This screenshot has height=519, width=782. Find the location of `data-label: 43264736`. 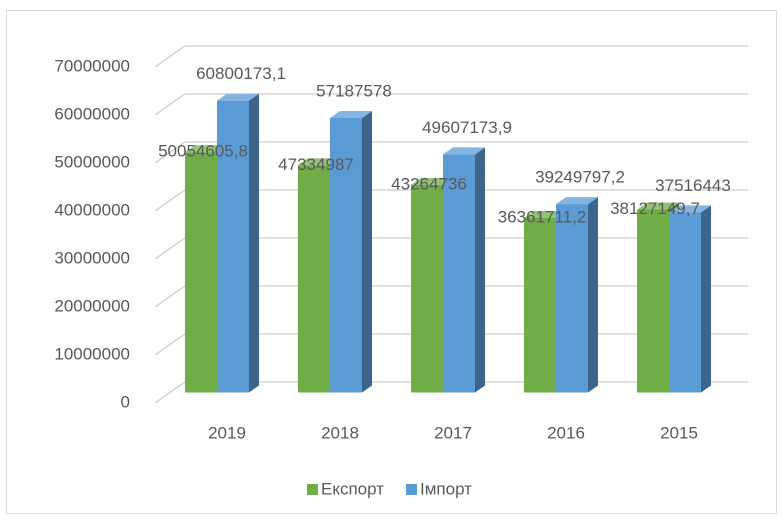

data-label: 43264736 is located at coordinates (429, 183).